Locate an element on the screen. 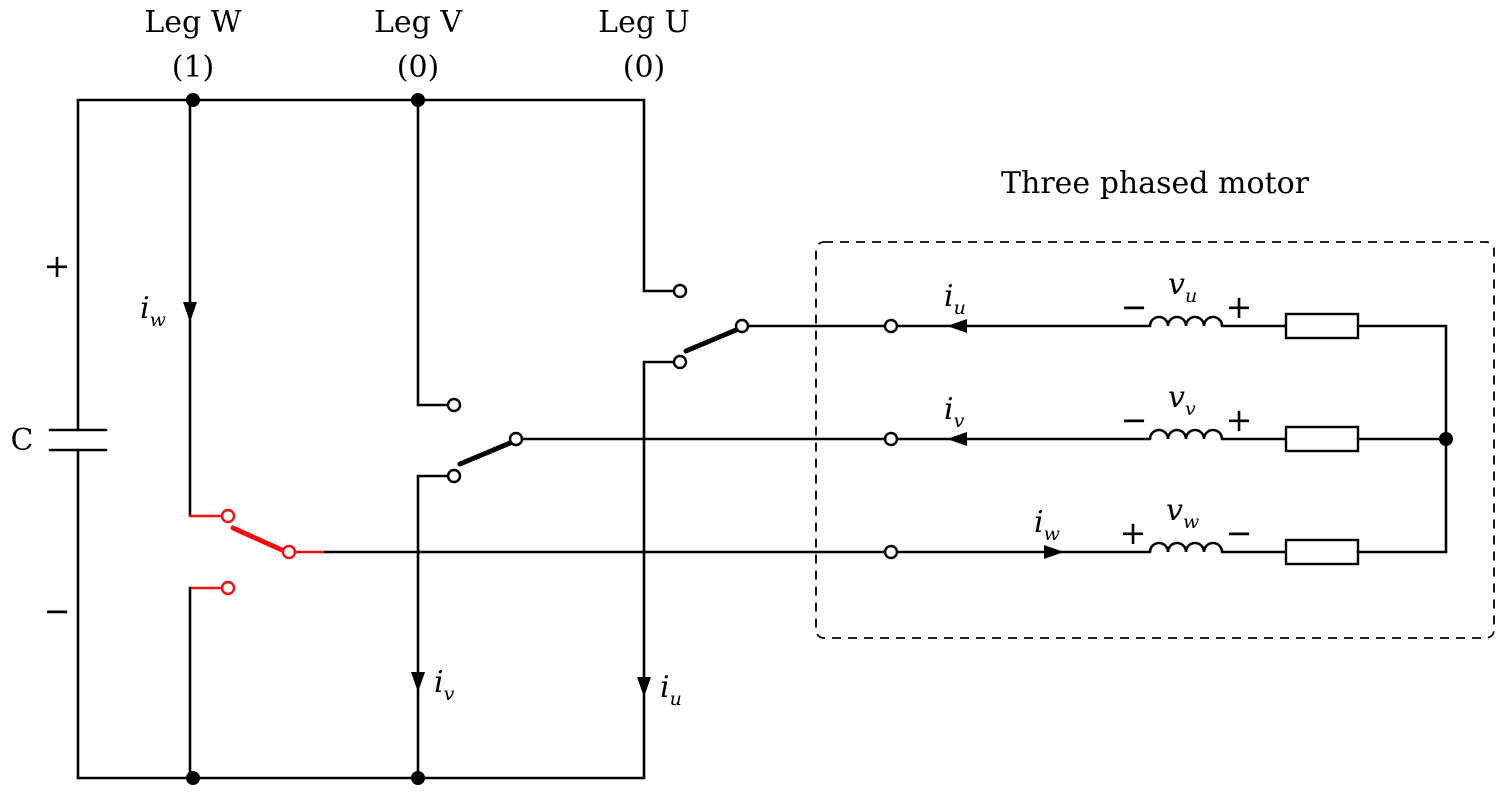 Image resolution: width=1500 pixels, height=792 pixels. capacitor-plus-sign: + is located at coordinates (57, 266).